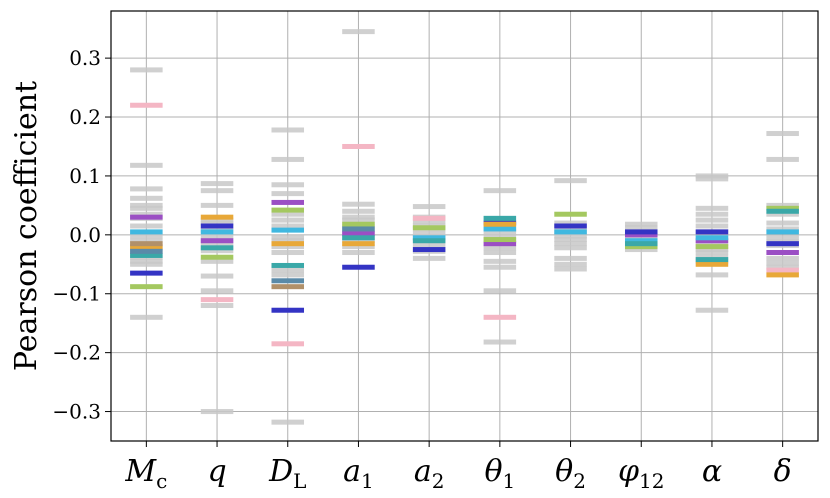  I want to click on x-tick-label: a1, so click(358, 473).